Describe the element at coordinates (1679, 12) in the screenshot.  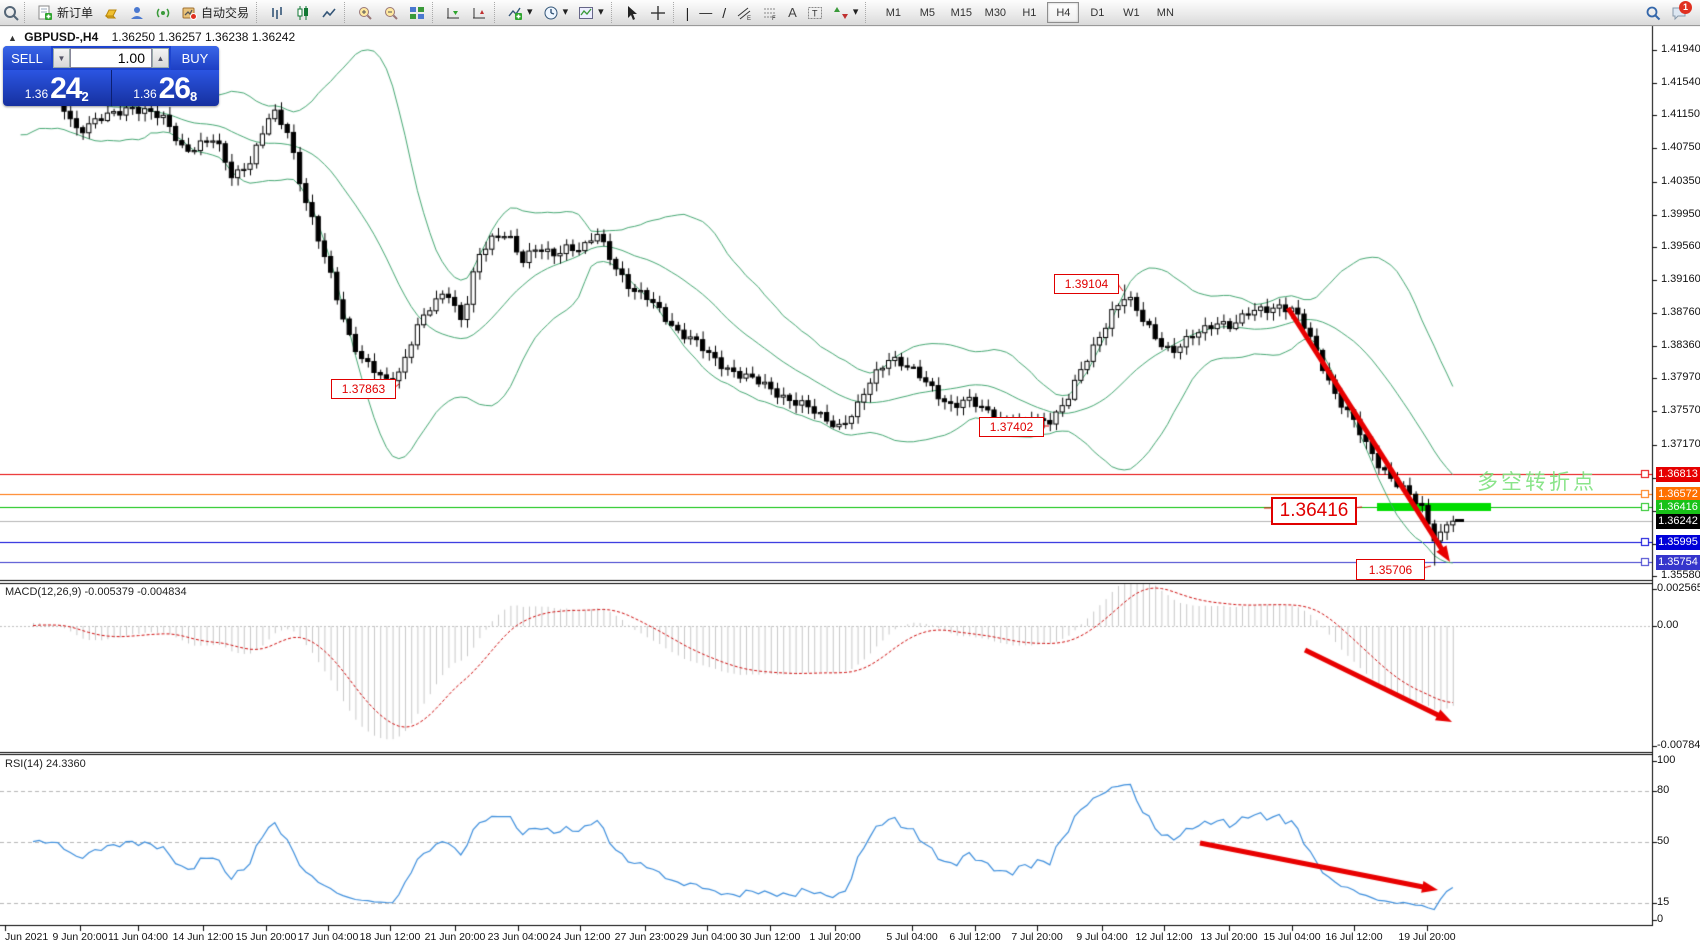
I see `notifications-button: 1` at that location.